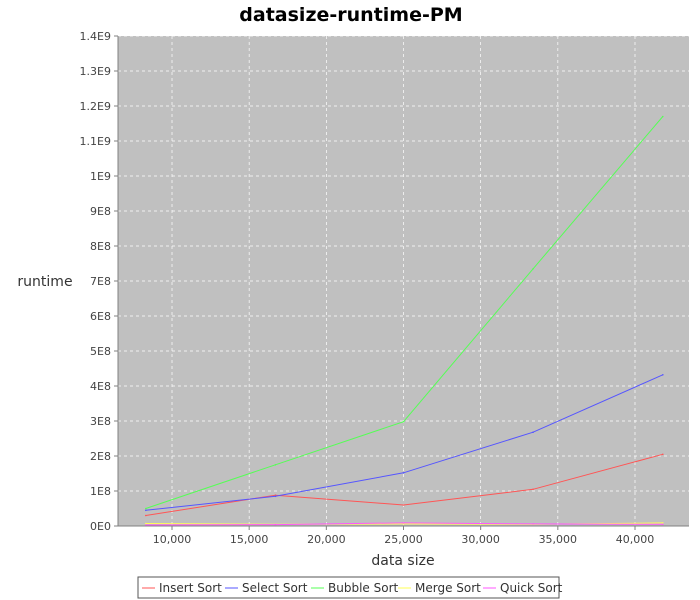 The image size is (700, 600). I want to click on y-tick-label: 4E8, so click(100, 386).